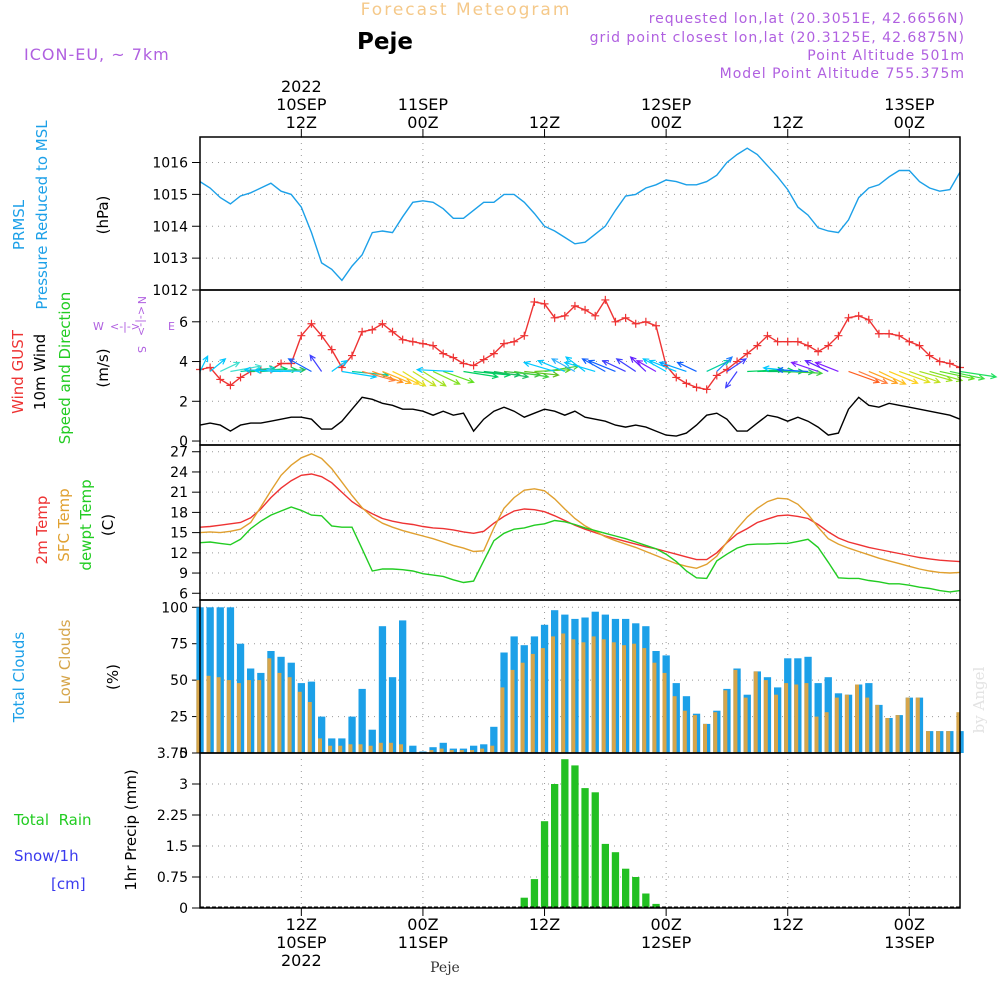 The image size is (1000, 1000). What do you see at coordinates (183, 574) in the screenshot?
I see `y-tick-label: 9` at bounding box center [183, 574].